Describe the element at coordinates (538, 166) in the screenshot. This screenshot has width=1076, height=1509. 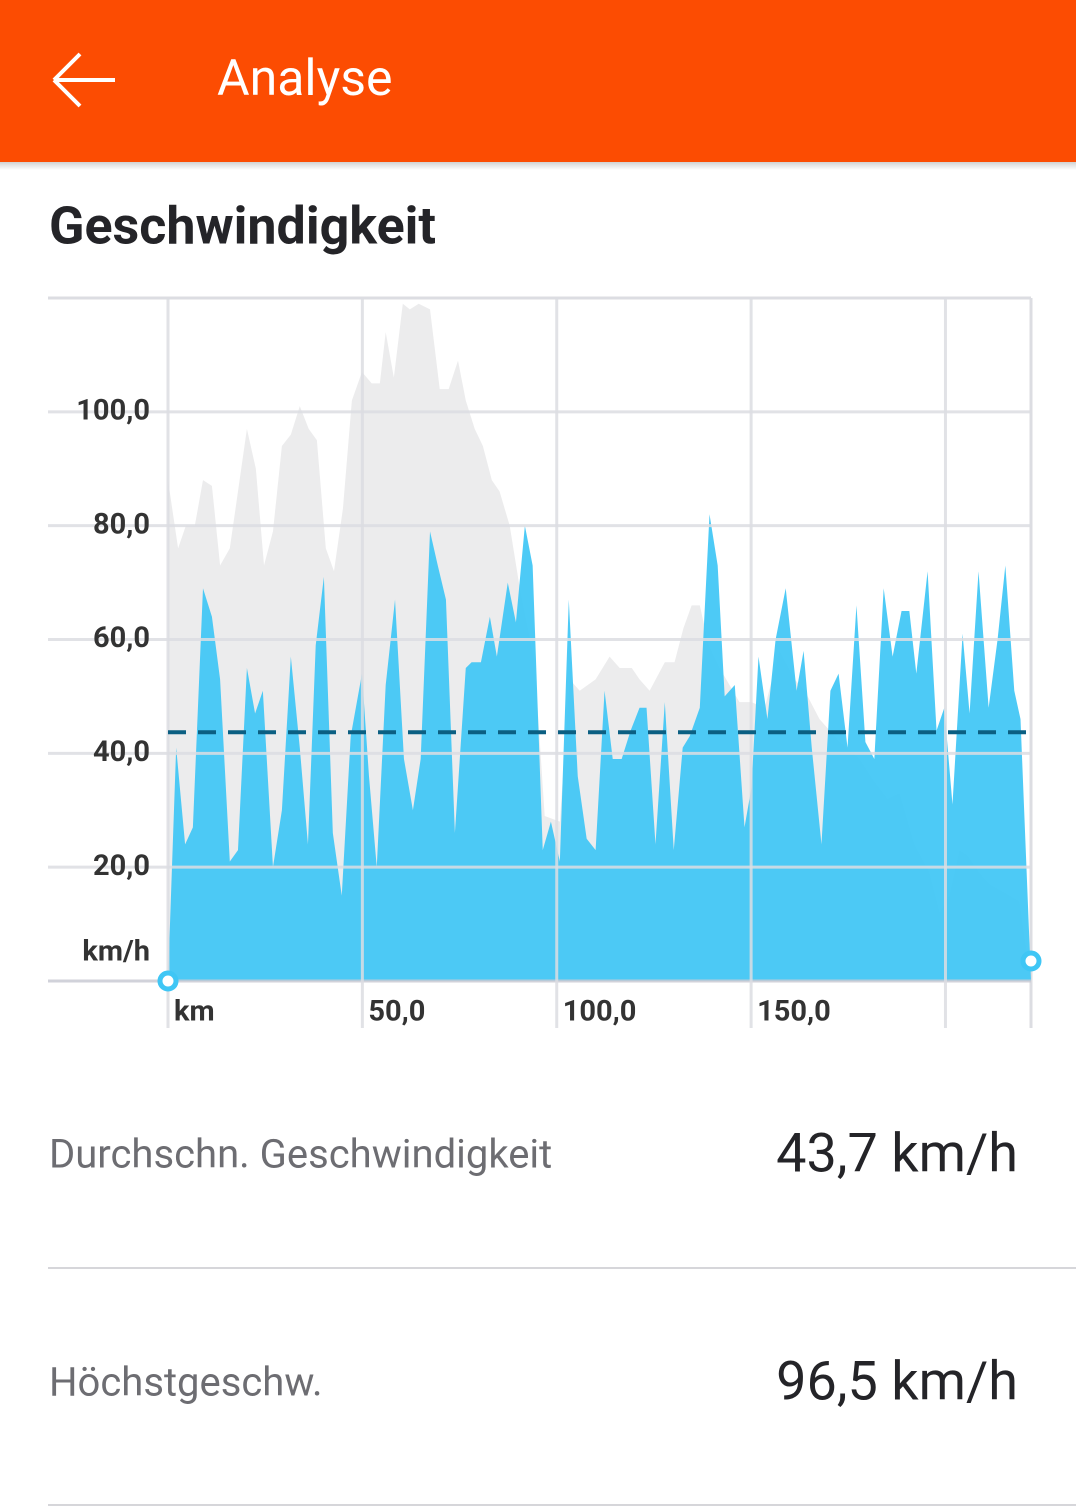
I see `app-bar-shadow` at that location.